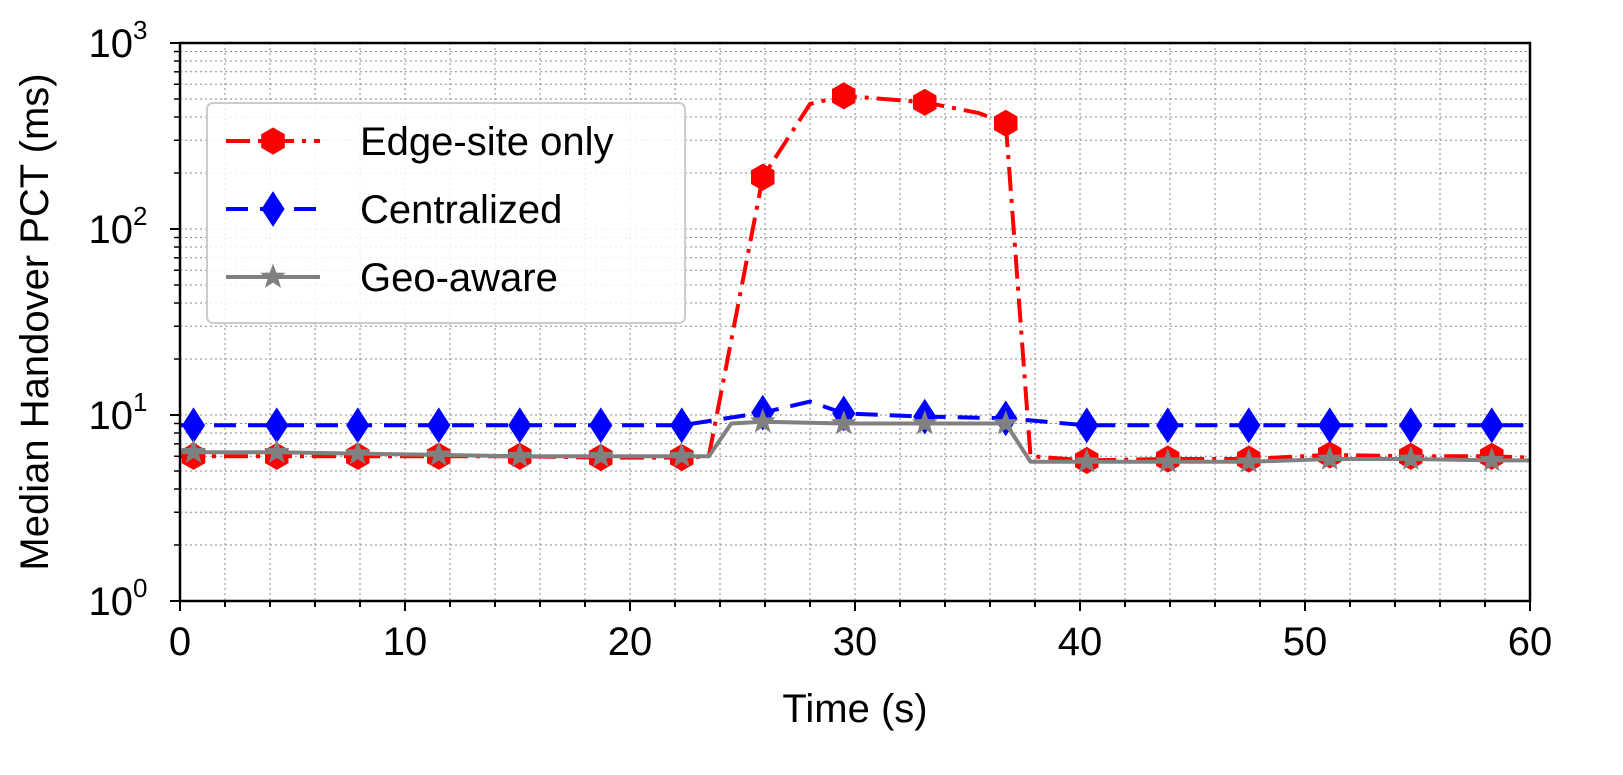 Image resolution: width=1623 pixels, height=775 pixels. I want to click on x-tick-label: 40, so click(1080, 642).